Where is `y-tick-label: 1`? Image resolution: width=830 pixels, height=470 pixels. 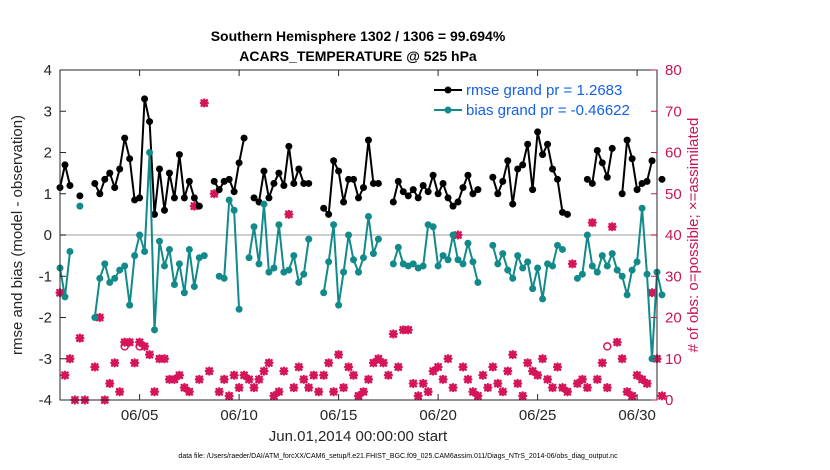
y-tick-label: 1 is located at coordinates (48, 194).